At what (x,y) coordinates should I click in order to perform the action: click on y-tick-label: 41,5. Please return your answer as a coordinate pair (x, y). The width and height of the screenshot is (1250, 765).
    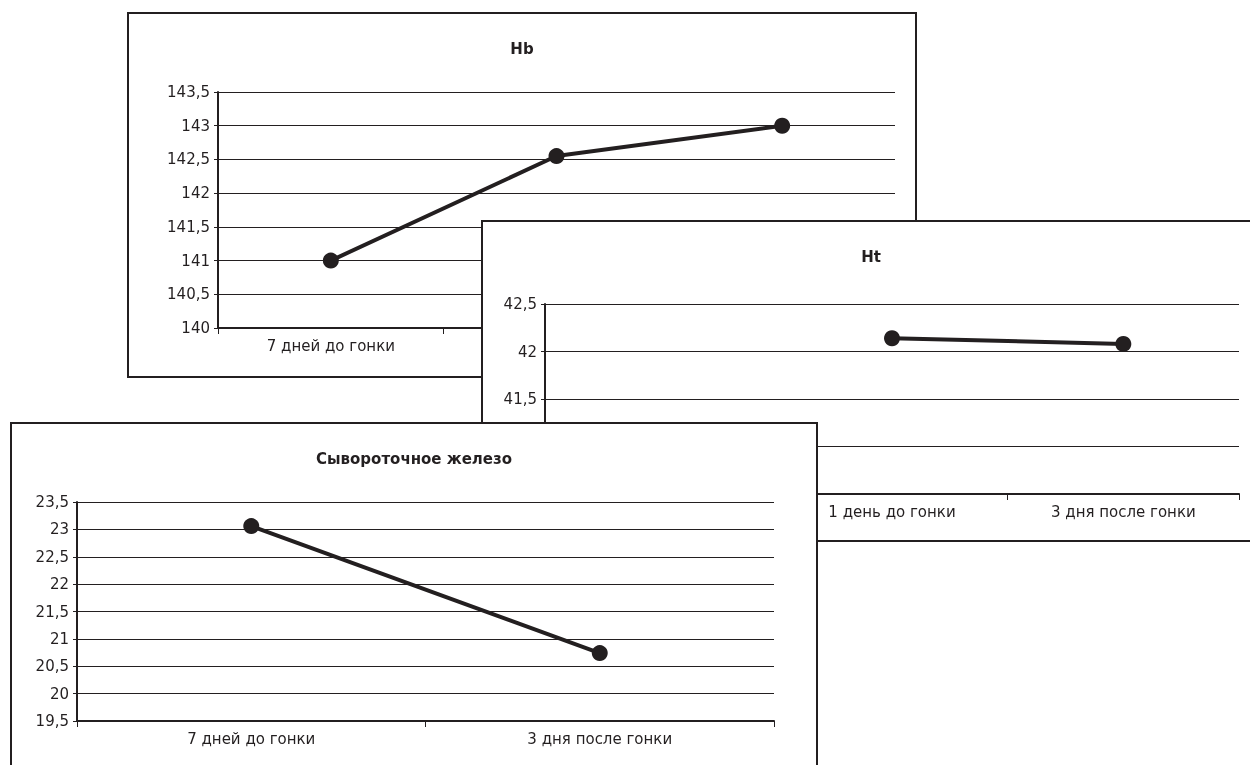
    Looking at the image, I should click on (520, 399).